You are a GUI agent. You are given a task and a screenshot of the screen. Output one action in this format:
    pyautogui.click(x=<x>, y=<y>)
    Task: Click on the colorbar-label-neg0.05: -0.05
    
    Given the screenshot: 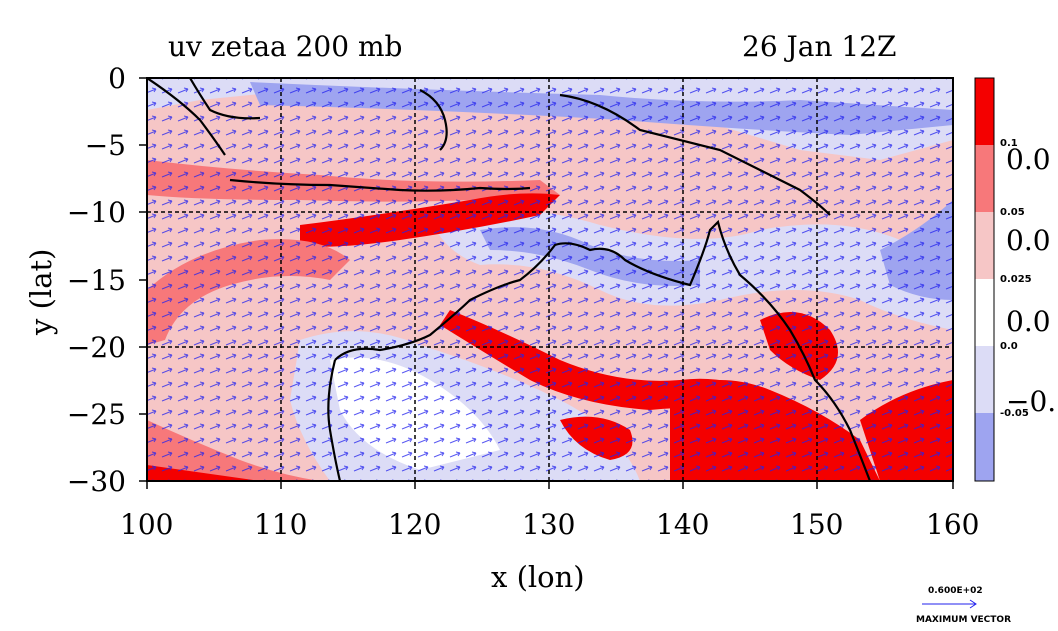 What is the action you would take?
    pyautogui.click(x=1014, y=413)
    